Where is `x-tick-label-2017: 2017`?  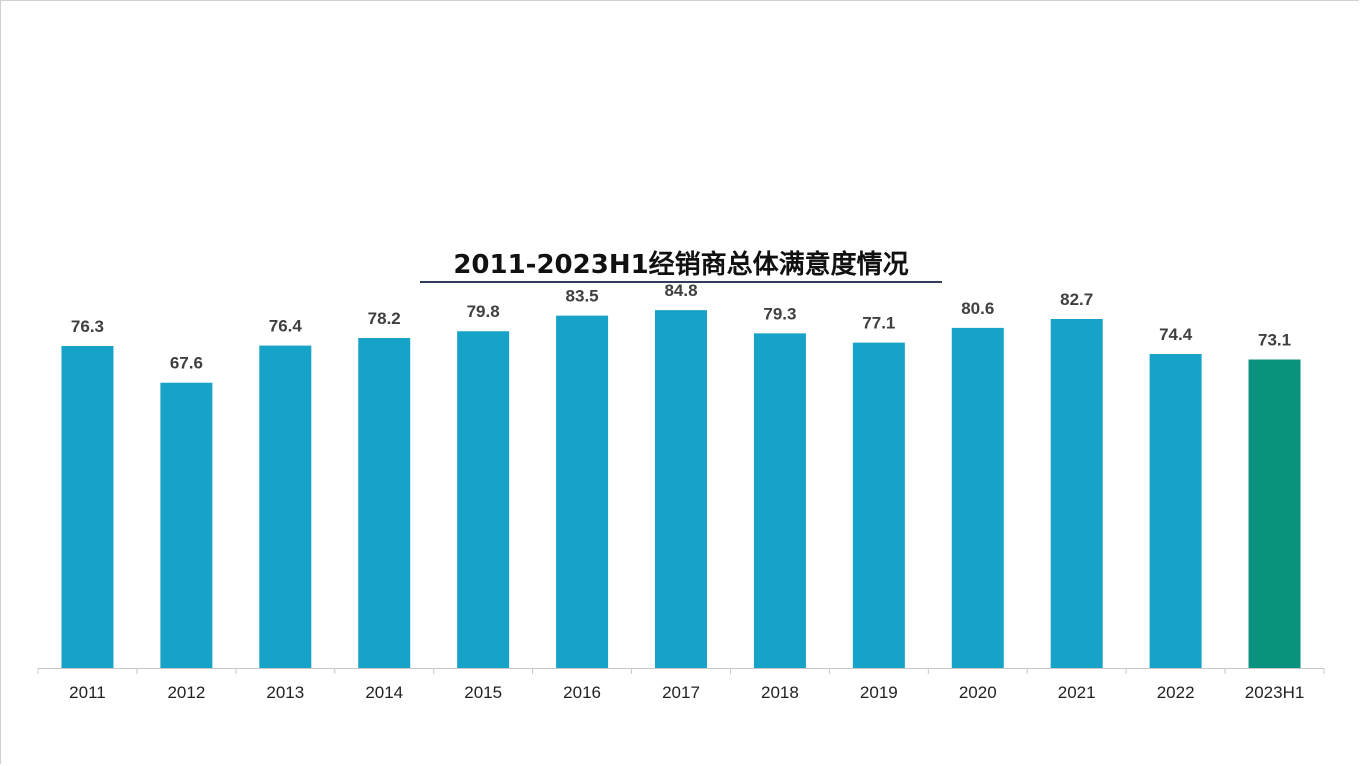 x-tick-label-2017: 2017 is located at coordinates (681, 692).